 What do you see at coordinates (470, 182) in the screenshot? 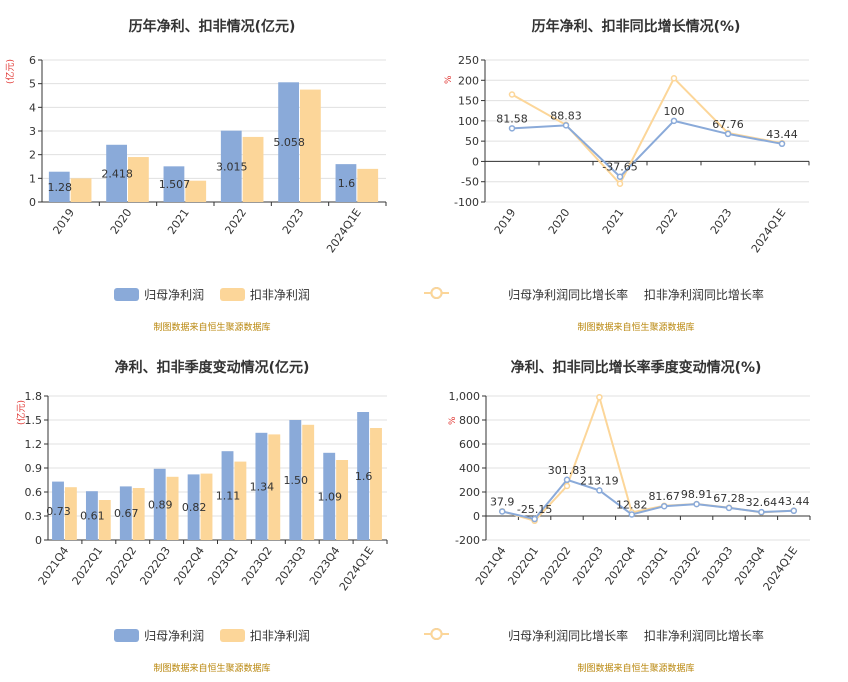
I see `y-tick-label: -50` at bounding box center [470, 182].